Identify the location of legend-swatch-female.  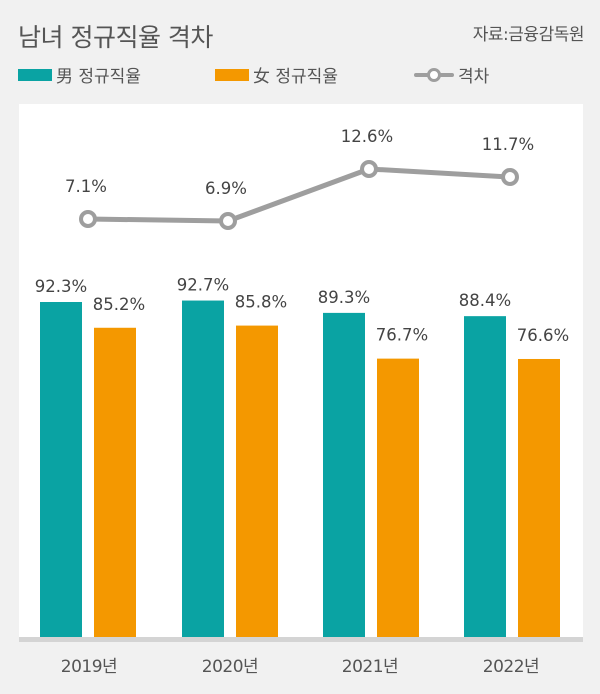
(232, 74).